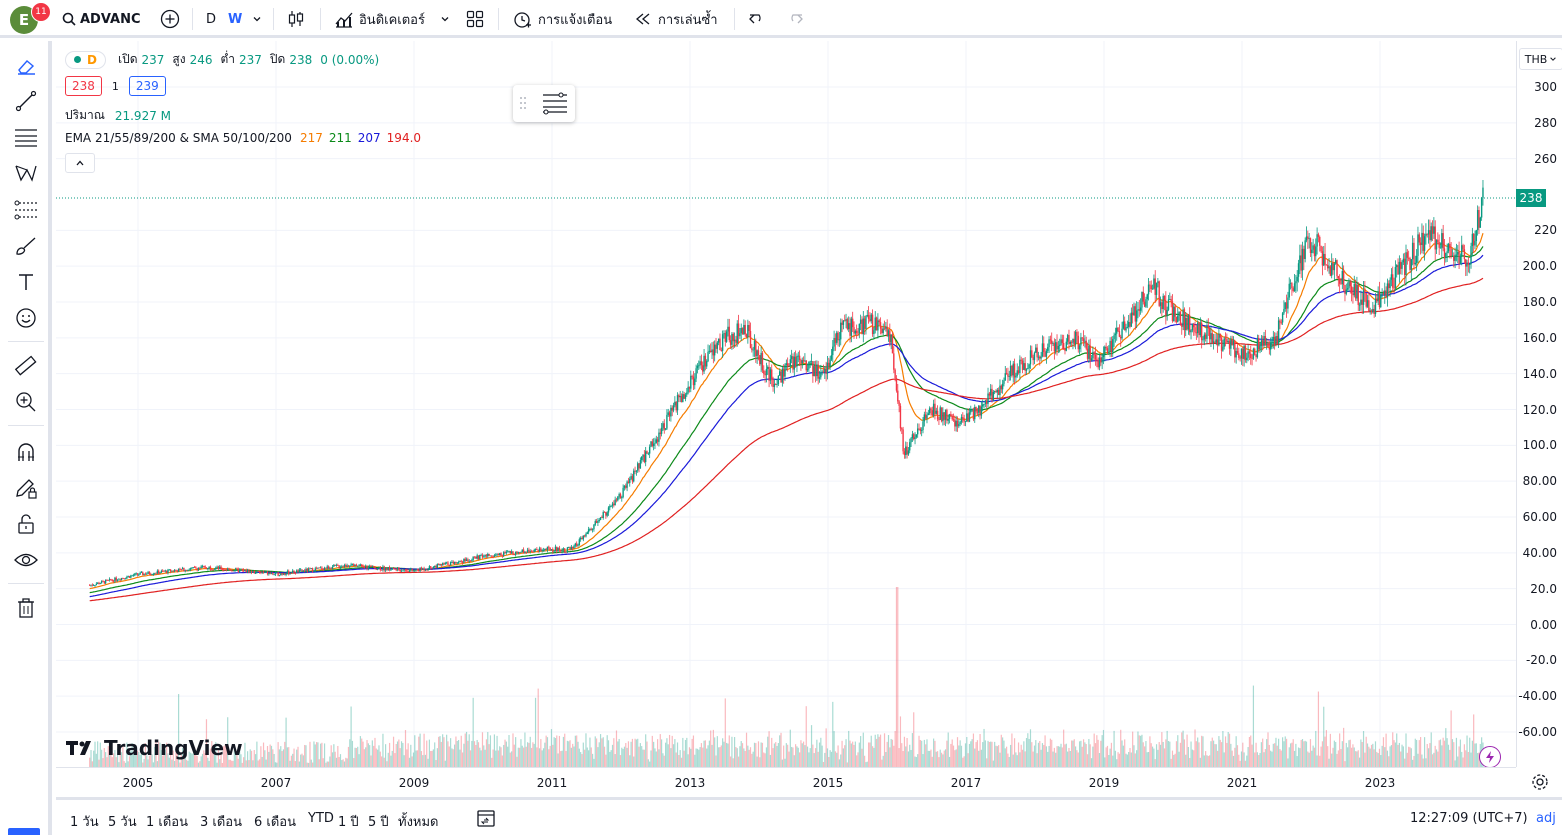  Describe the element at coordinates (348, 822) in the screenshot. I see `range-button: 1 ปี` at that location.